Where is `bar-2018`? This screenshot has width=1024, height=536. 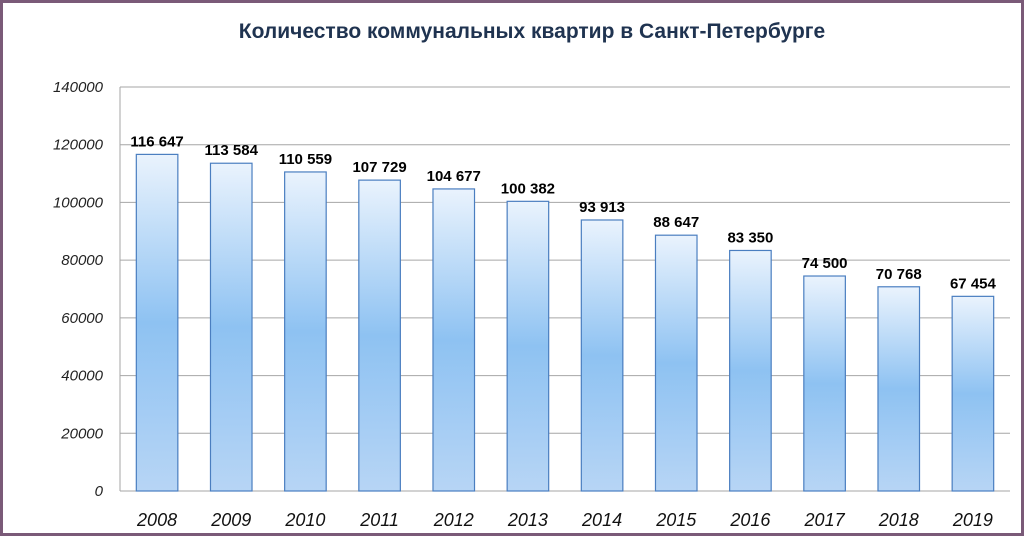
bar-2018 is located at coordinates (899, 389).